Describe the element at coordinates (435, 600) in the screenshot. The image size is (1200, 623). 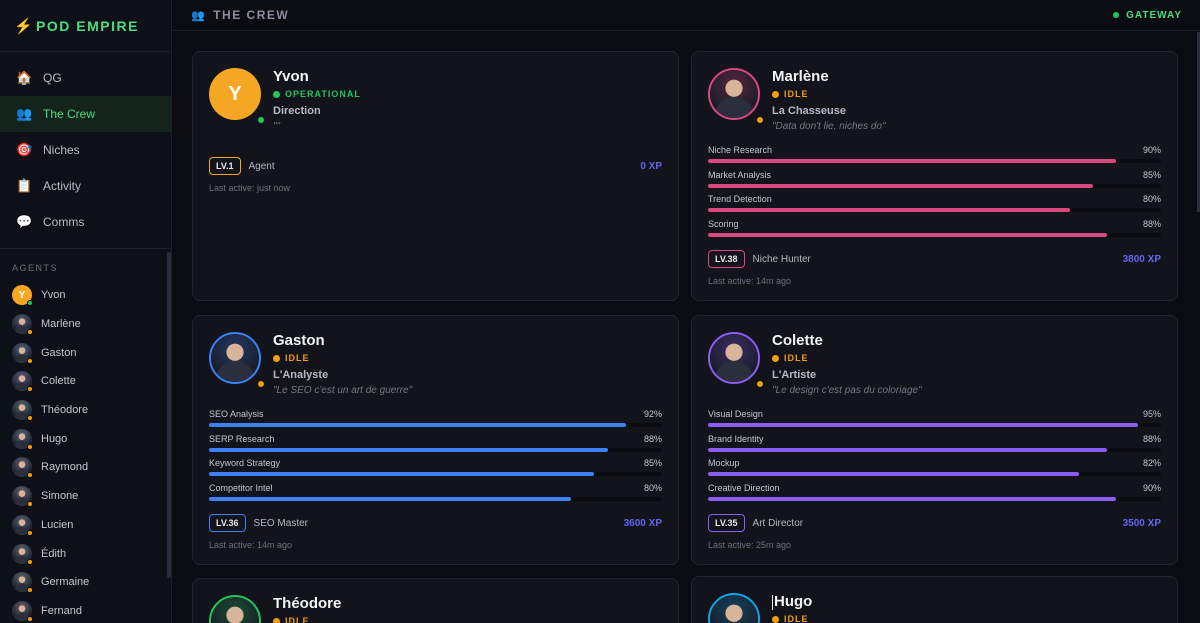
I see `agent-card-theodore: Théodore IDLE` at that location.